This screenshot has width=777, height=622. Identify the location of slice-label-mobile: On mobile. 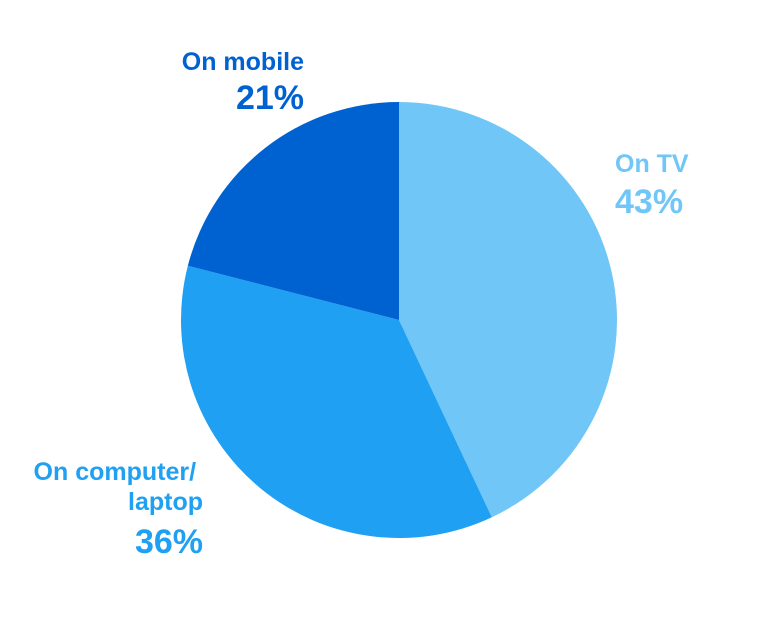
(243, 62).